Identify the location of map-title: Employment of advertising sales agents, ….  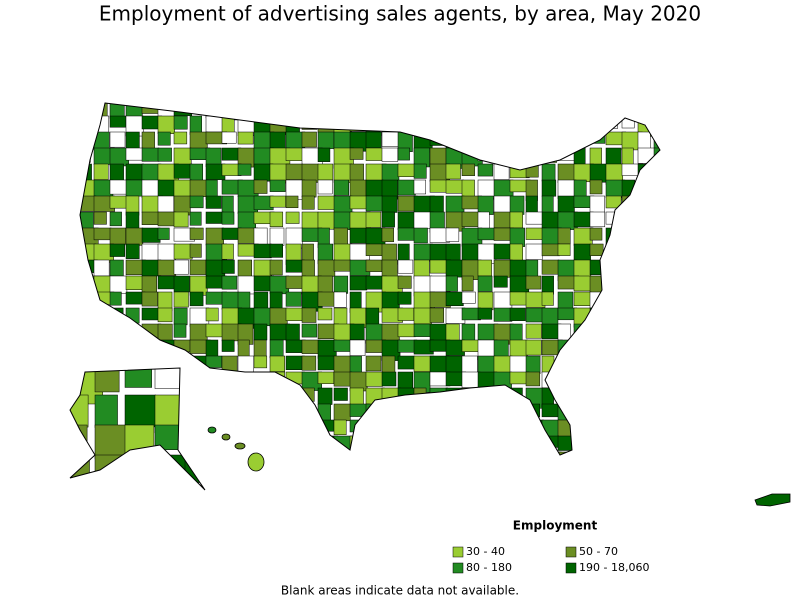
(400, 14).